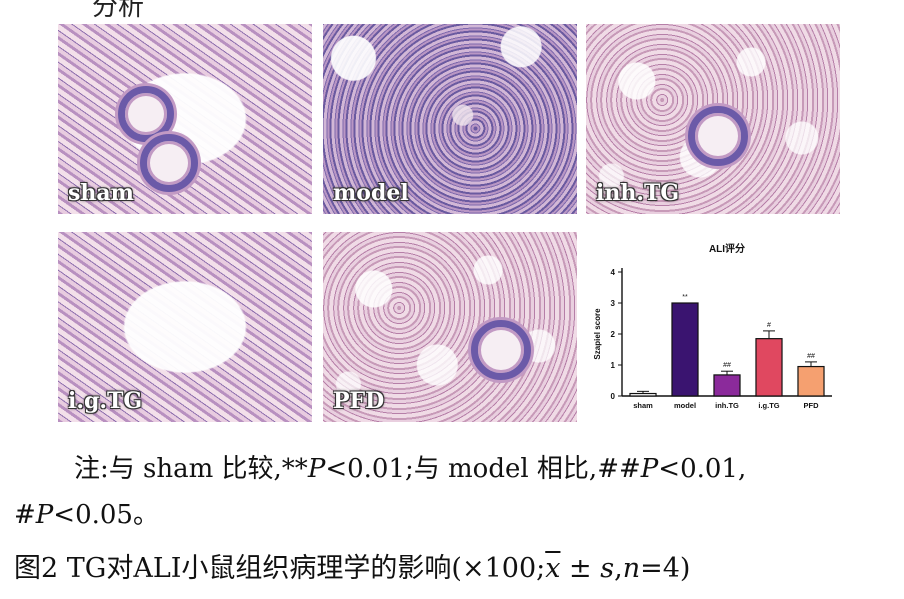 The image size is (904, 599). What do you see at coordinates (618, 568) in the screenshot?
I see `caption-text: ,` at bounding box center [618, 568].